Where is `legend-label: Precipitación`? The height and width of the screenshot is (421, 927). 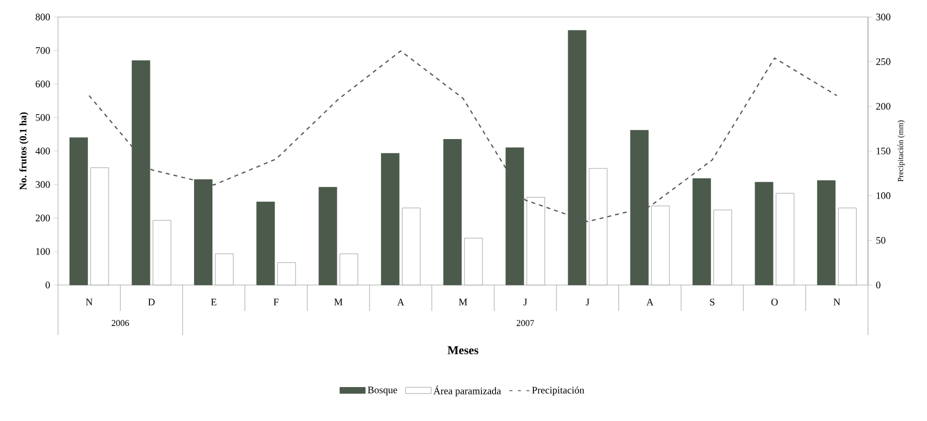
legend-label: Precipitación is located at coordinates (558, 391).